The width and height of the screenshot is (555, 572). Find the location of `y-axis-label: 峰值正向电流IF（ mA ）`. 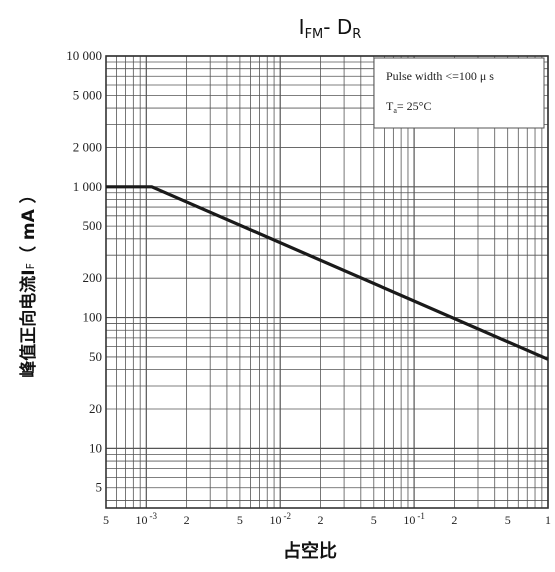

y-axis-label: 峰值正向电流IF（ mA ） is located at coordinates (28, 281).